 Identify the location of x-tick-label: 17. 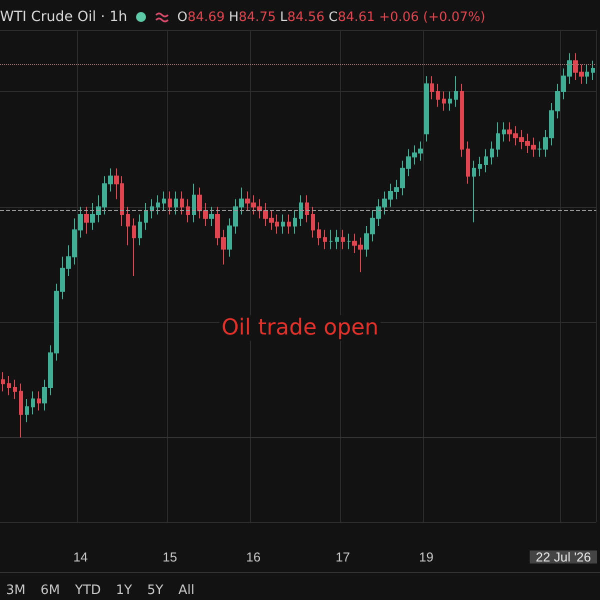
(343, 557).